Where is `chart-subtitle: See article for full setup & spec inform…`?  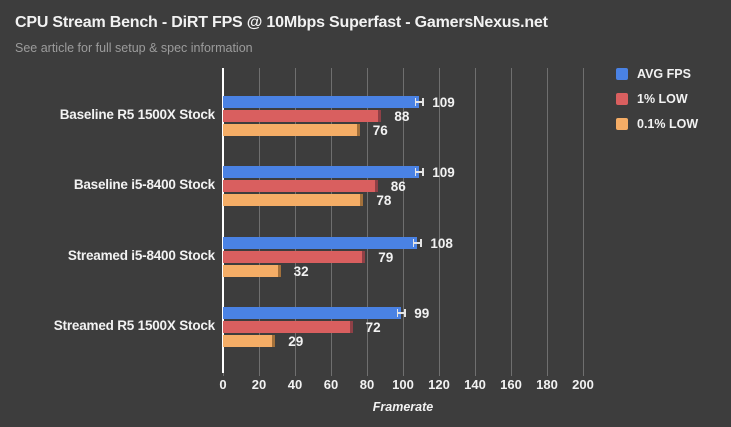 chart-subtitle: See article for full setup & spec inform… is located at coordinates (134, 48).